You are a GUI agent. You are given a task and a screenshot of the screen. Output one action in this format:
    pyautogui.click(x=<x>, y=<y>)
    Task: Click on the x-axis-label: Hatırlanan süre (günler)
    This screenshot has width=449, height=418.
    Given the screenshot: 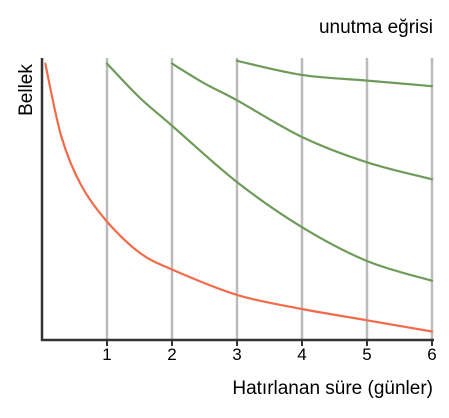 What is the action you would take?
    pyautogui.click(x=332, y=388)
    